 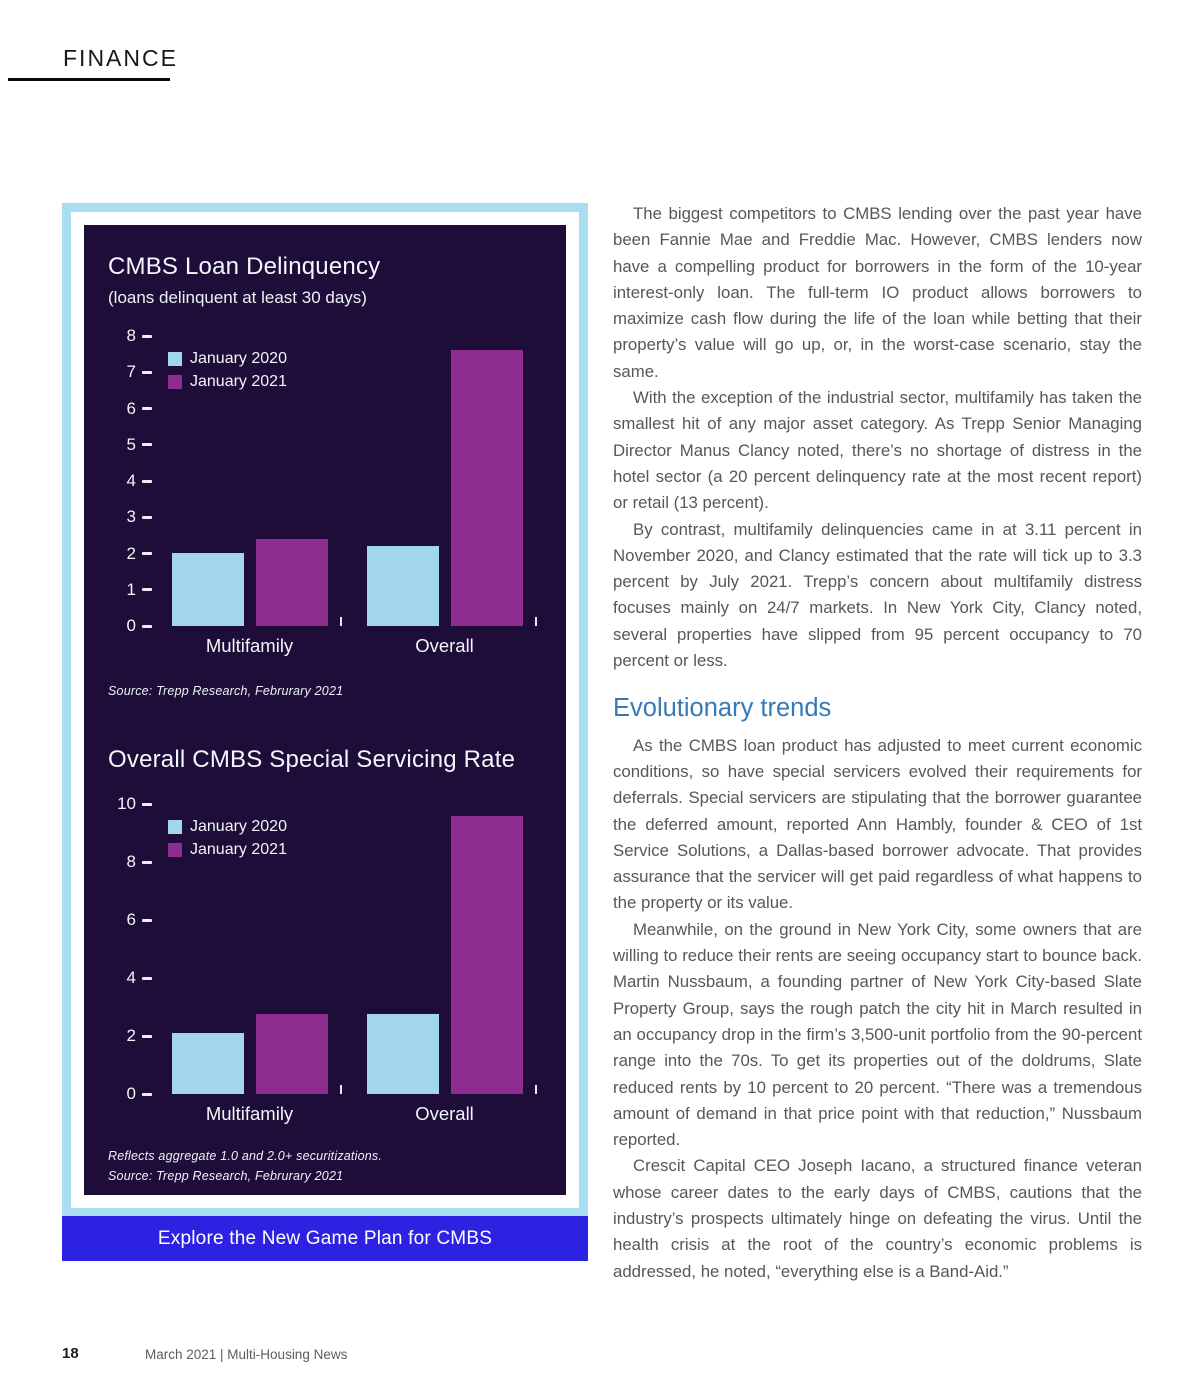 What do you see at coordinates (89, 79) in the screenshot?
I see `section-rule` at bounding box center [89, 79].